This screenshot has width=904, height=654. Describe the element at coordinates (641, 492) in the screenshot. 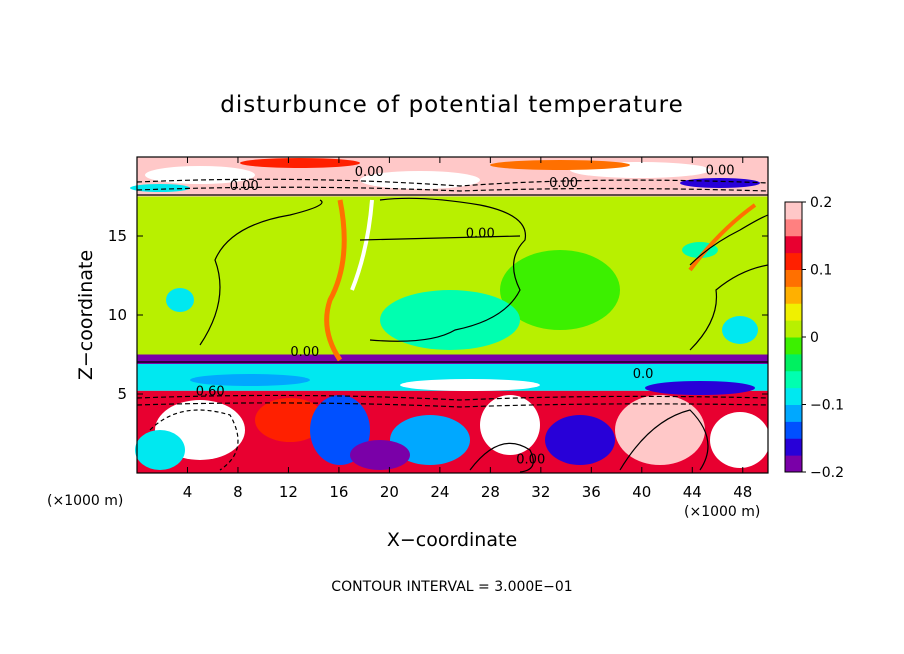

I see `x-tick-label: 40` at that location.